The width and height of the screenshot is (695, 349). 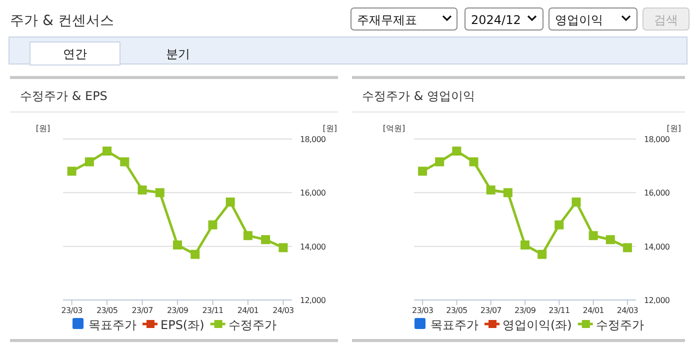 I want to click on text: 분기, so click(x=178, y=54).